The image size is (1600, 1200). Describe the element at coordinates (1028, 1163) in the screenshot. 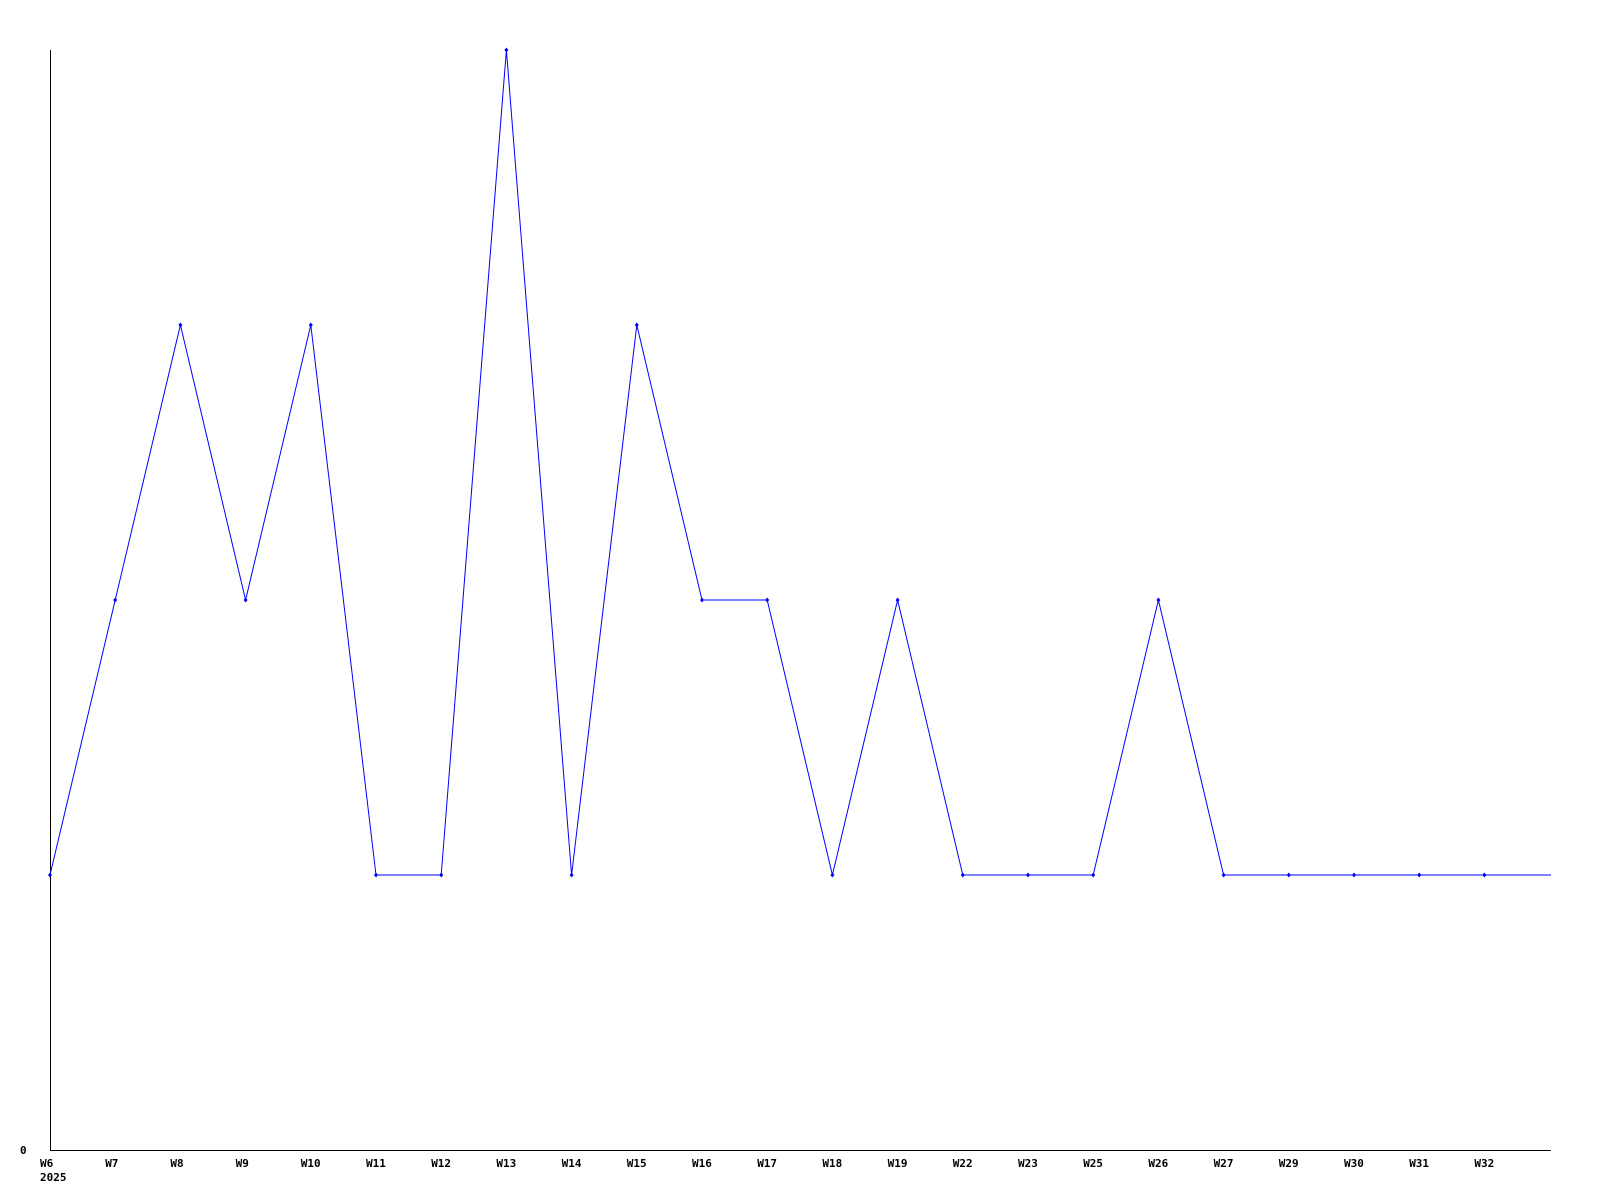

I see `x-tick-label: W23` at that location.